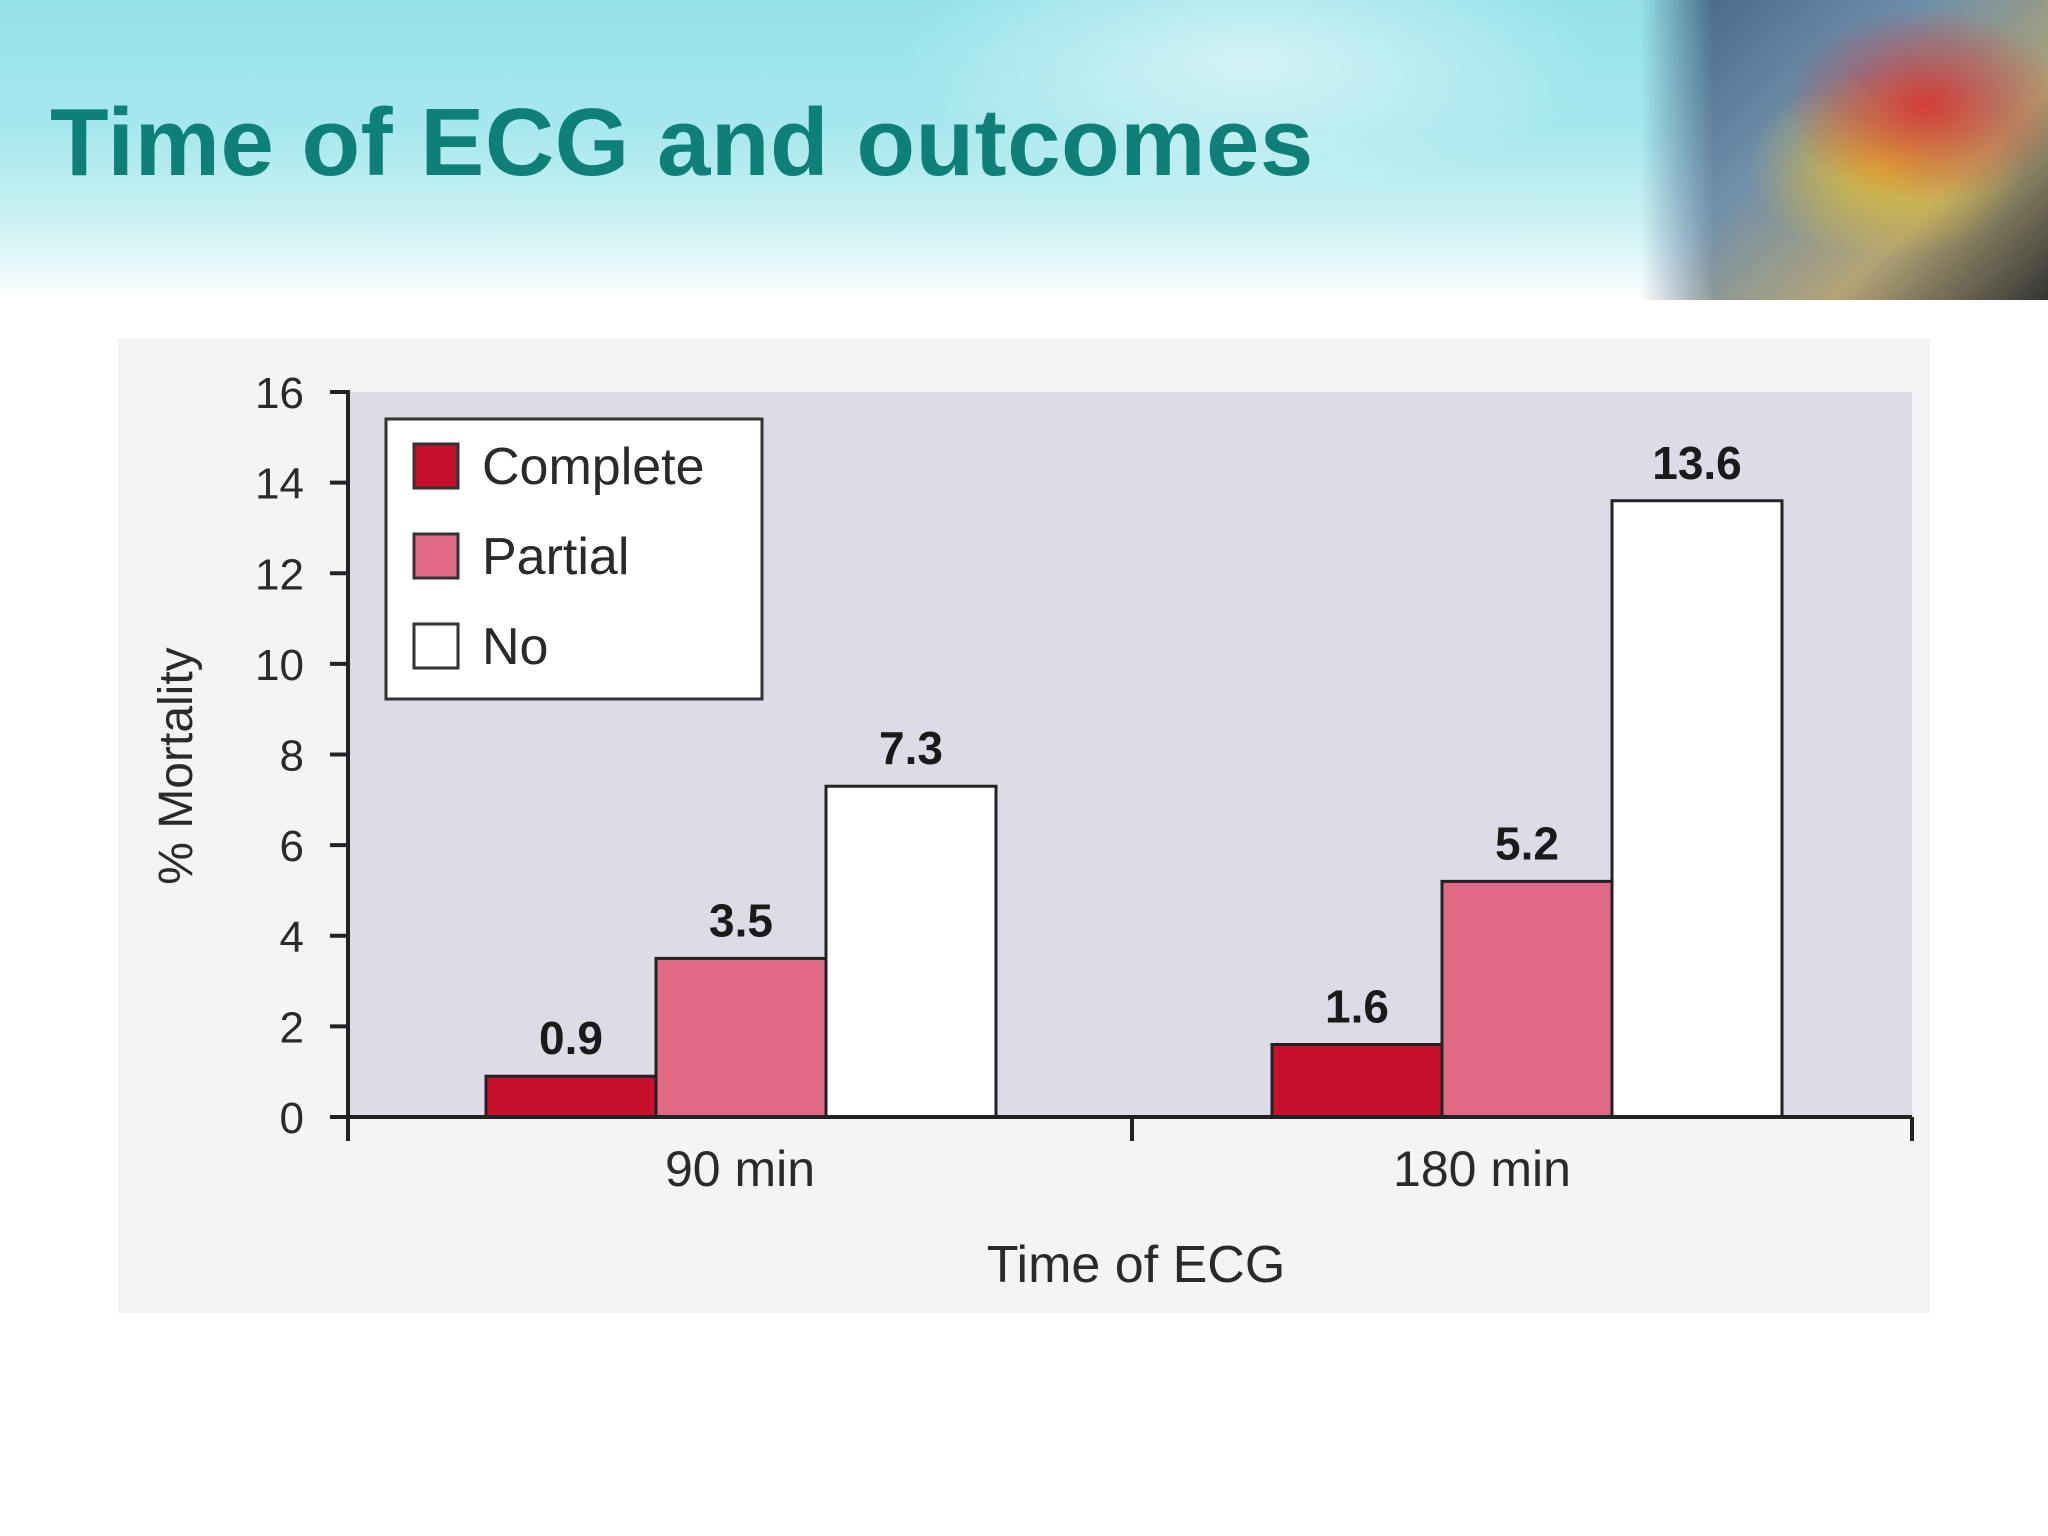 This screenshot has width=2048, height=1536. Describe the element at coordinates (515, 647) in the screenshot. I see `legend-label-no: No` at that location.